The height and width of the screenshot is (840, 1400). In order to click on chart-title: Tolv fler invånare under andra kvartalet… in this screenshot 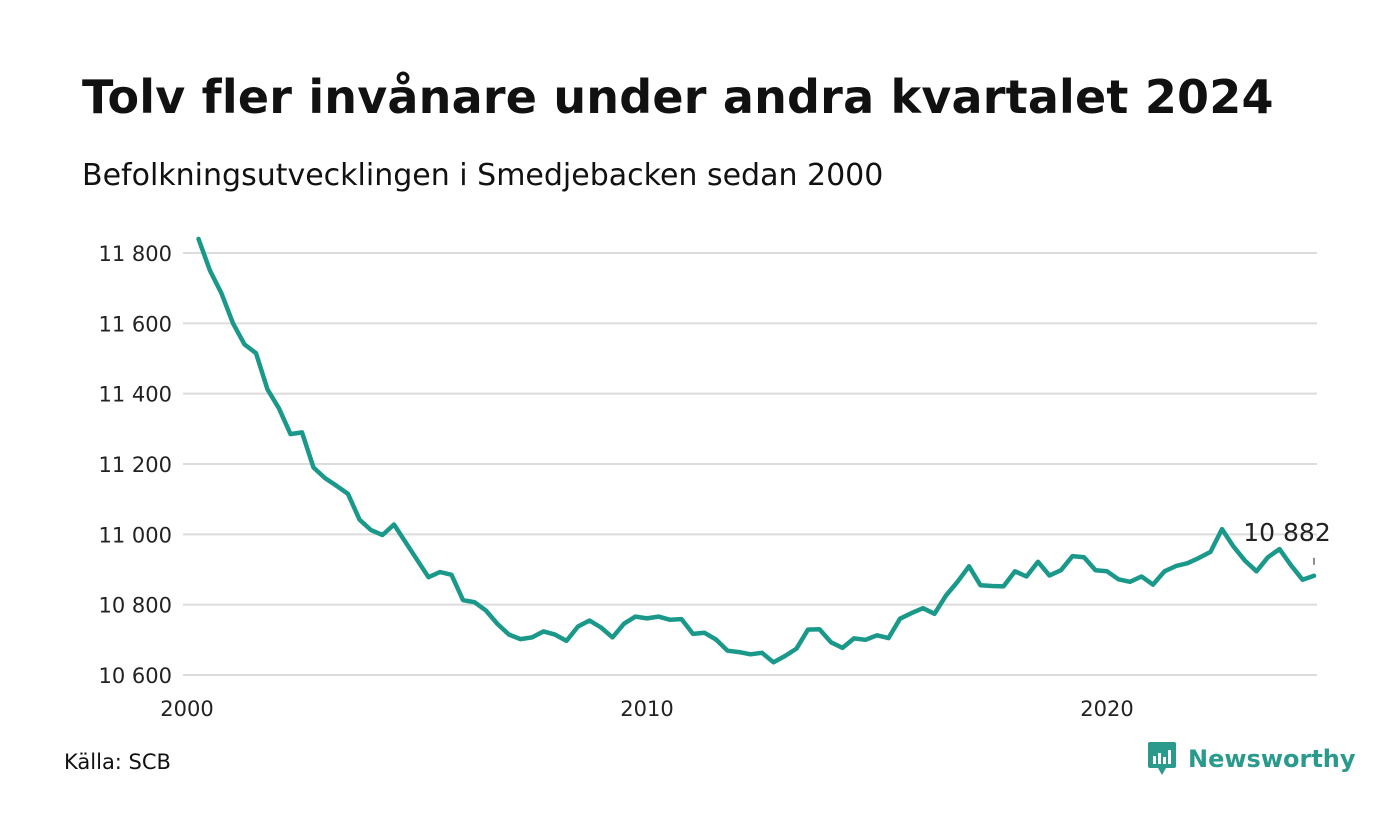, I will do `click(678, 97)`.